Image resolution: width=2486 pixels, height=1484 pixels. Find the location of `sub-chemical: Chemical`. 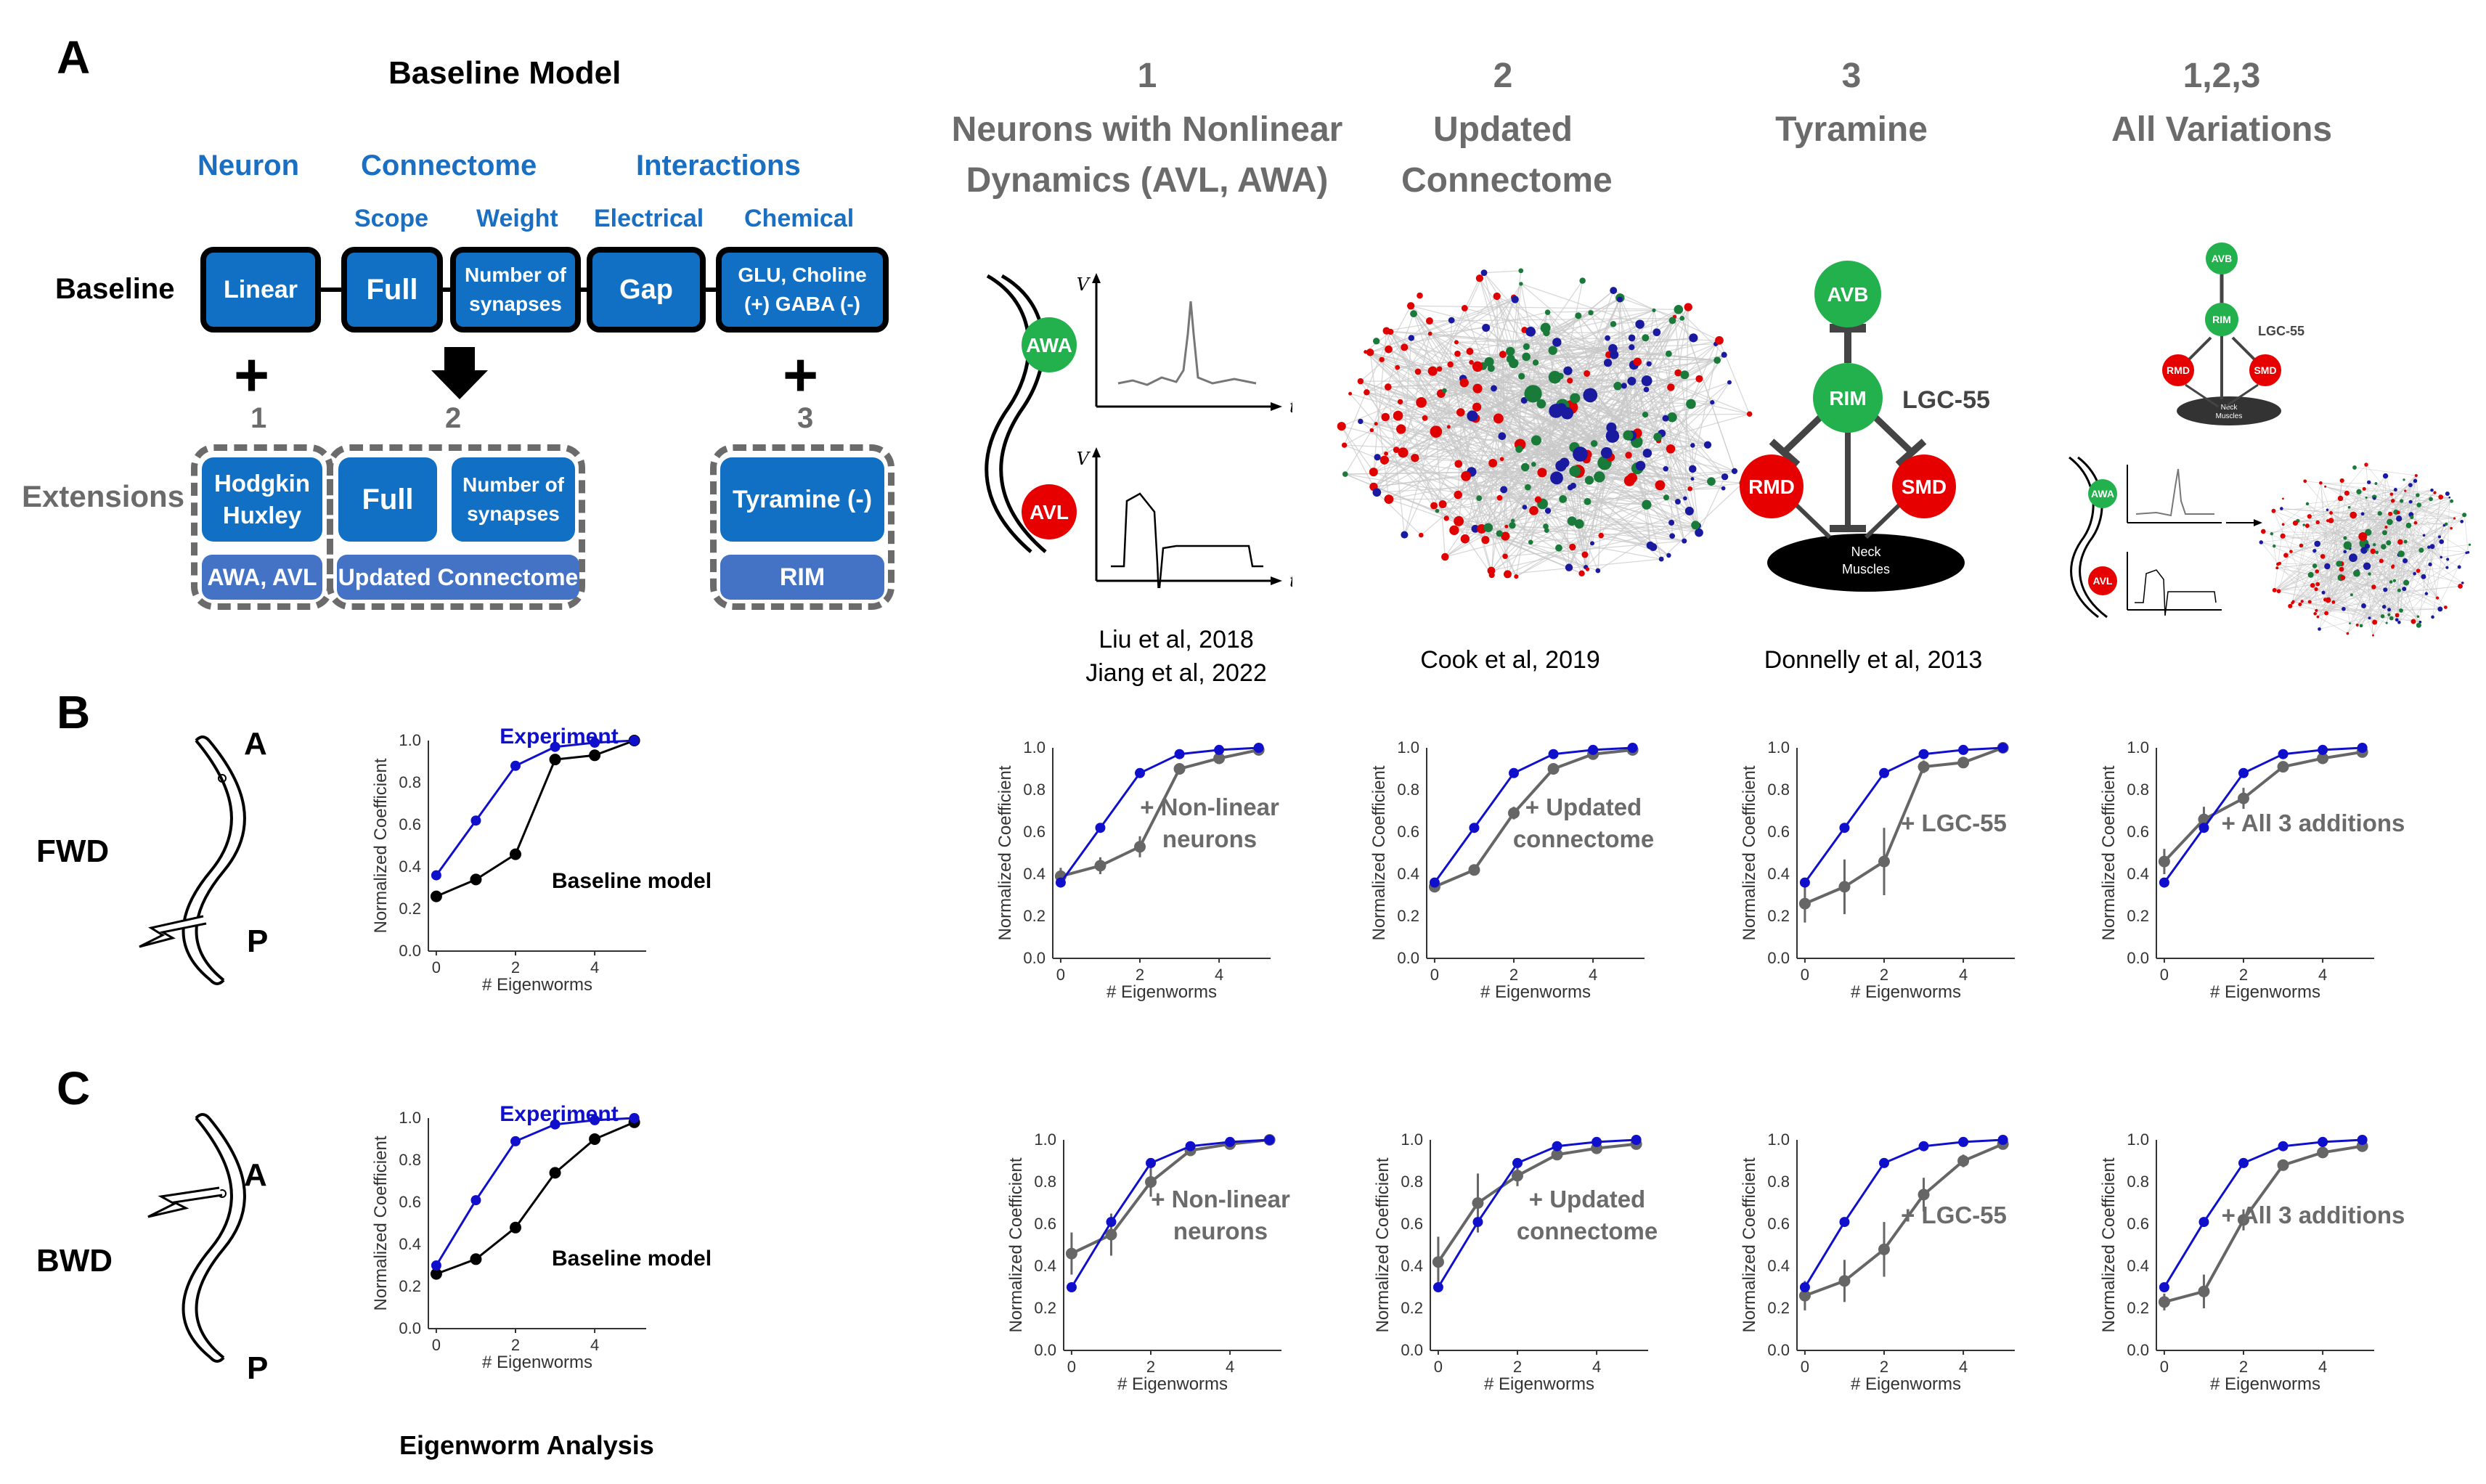

sub-chemical: Chemical is located at coordinates (799, 218).